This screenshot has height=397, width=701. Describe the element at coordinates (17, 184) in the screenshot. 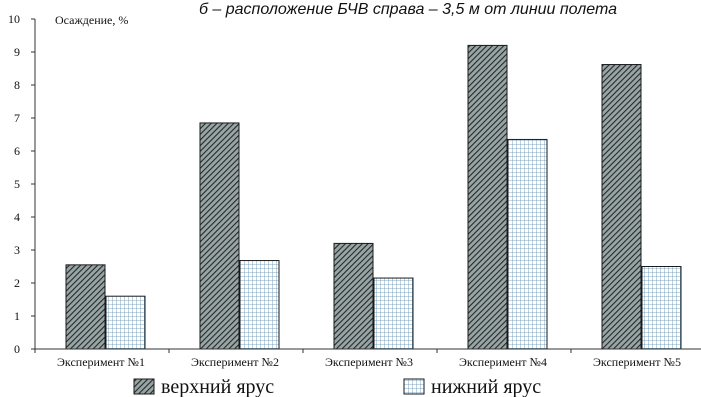

I see `y-tick-label: 5` at that location.